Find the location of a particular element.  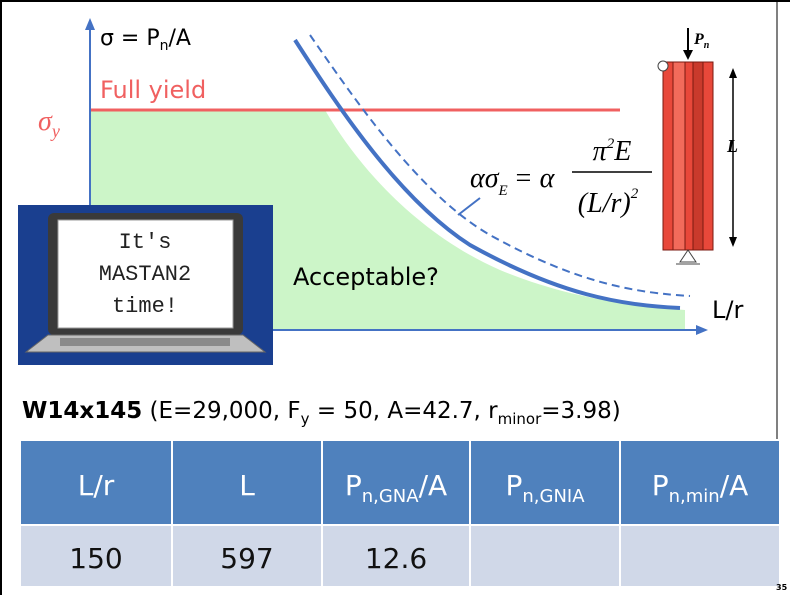

x-arrow is located at coordinates (702, 330).